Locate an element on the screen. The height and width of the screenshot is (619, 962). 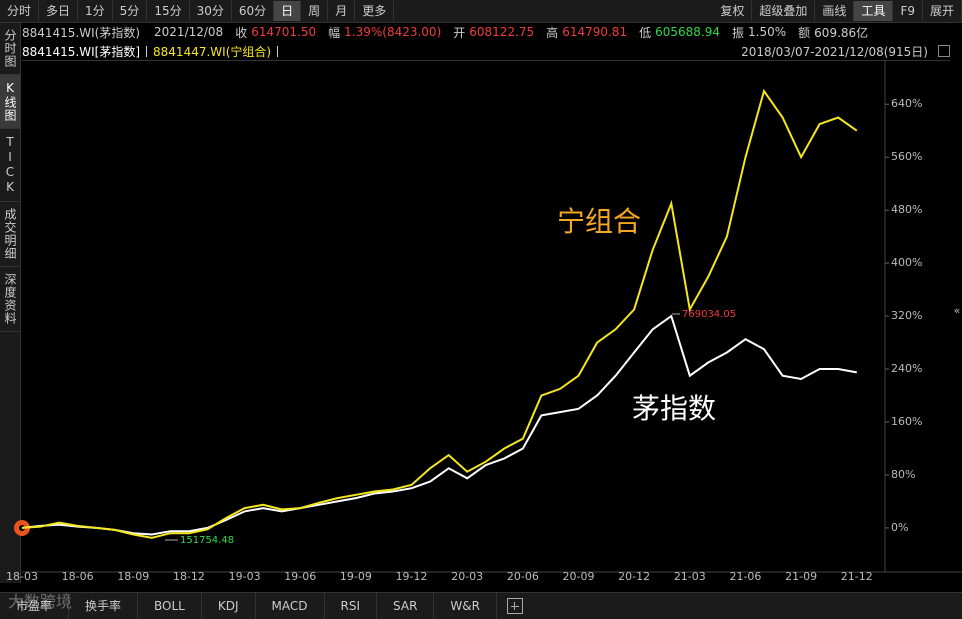
quote-label: 收 is located at coordinates (241, 32).